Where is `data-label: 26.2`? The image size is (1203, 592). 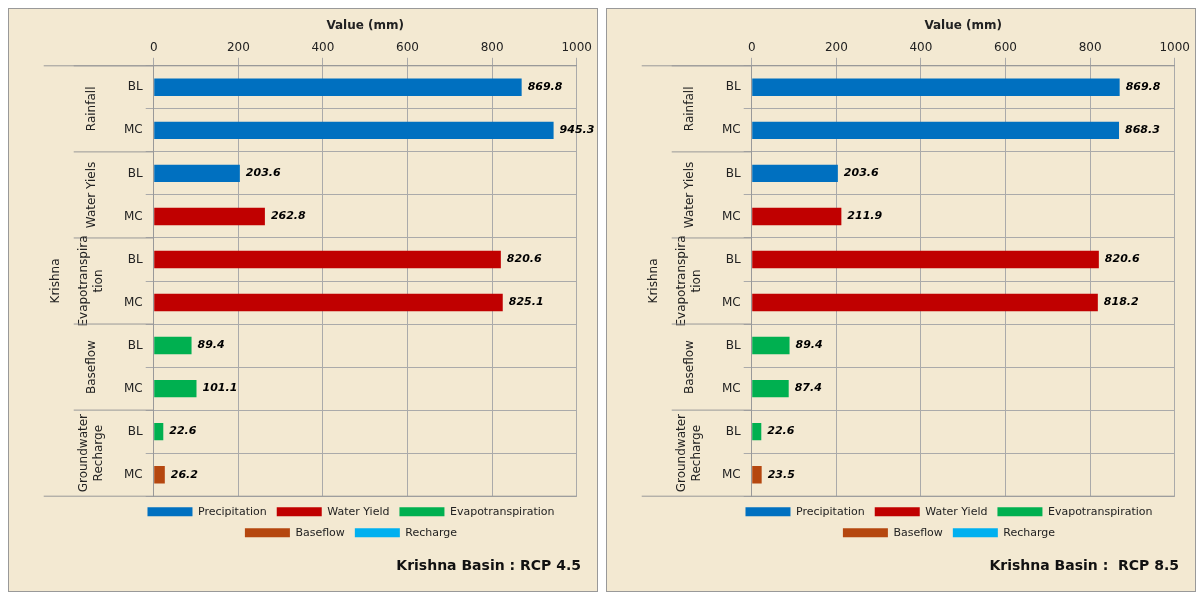 data-label: 26.2 is located at coordinates (184, 474).